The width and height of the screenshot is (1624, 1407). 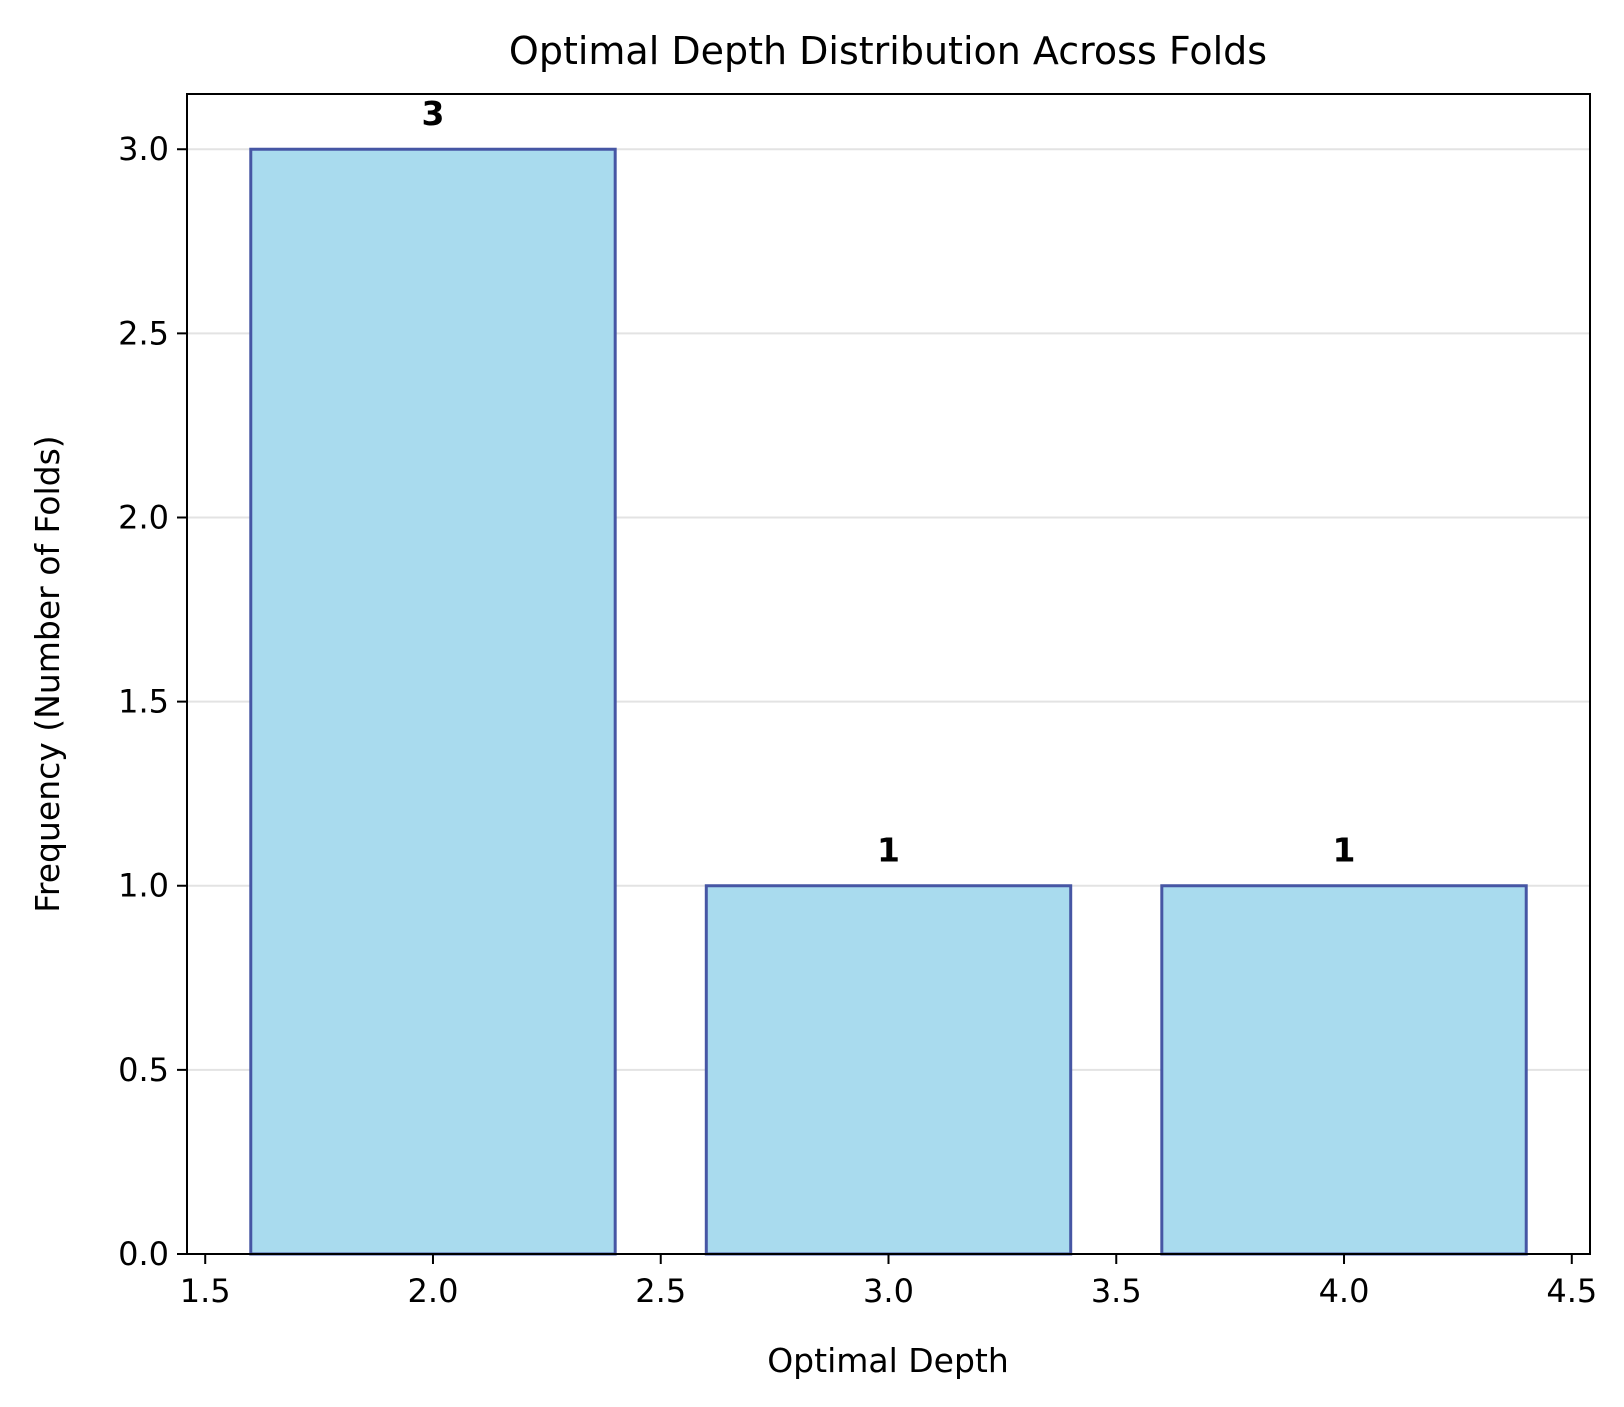 I want to click on y-tick-label-6: 3.0, so click(x=143, y=149).